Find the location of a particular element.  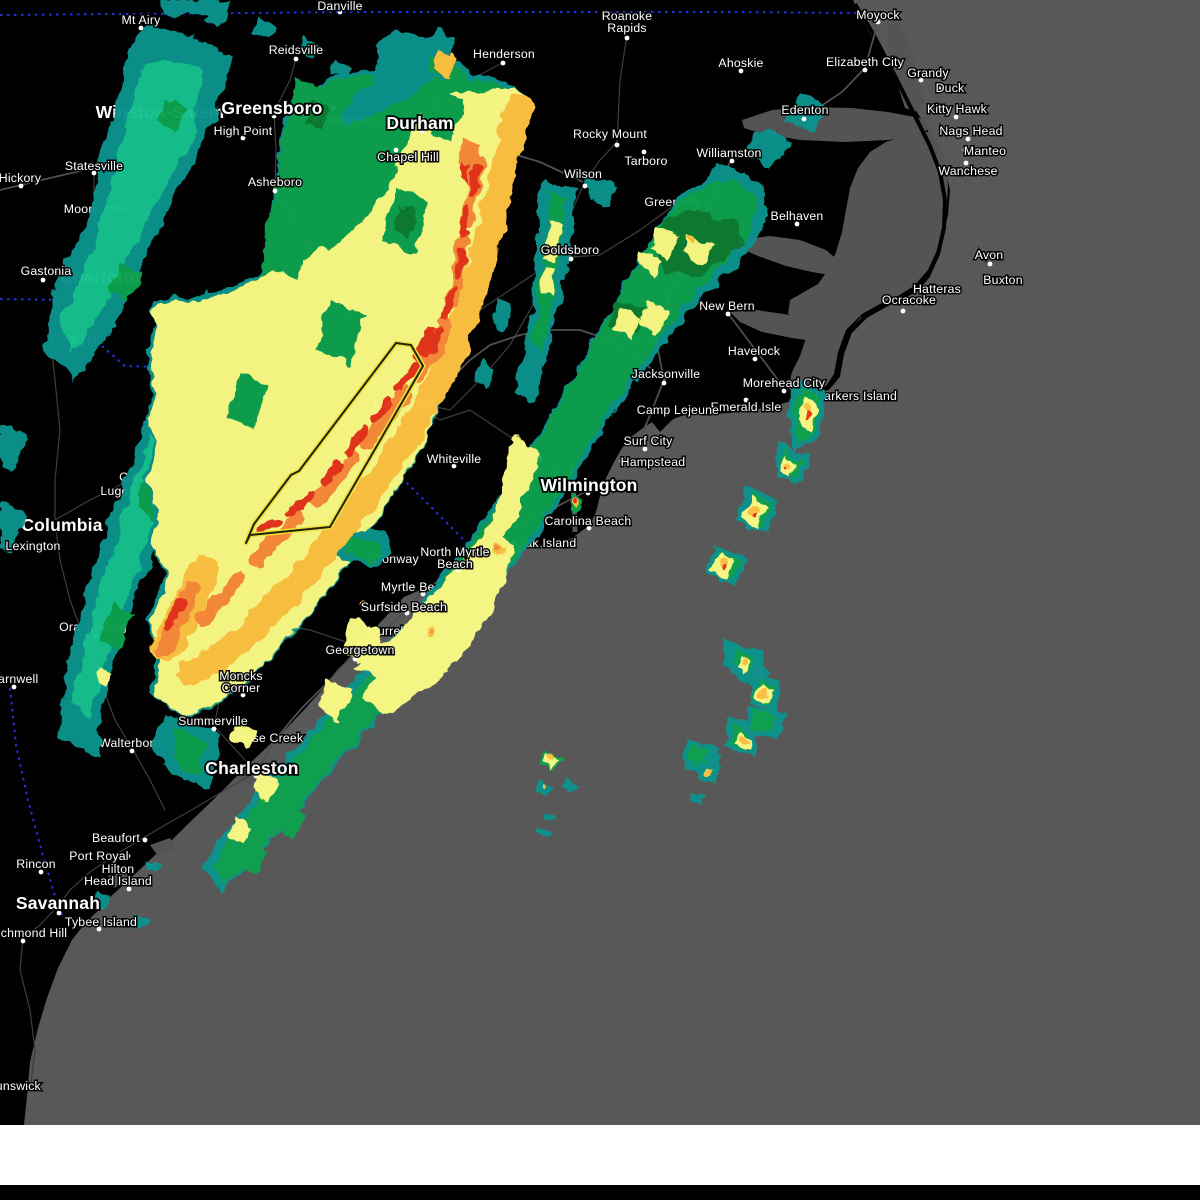

city-label-grandy: Grandy is located at coordinates (928, 74).